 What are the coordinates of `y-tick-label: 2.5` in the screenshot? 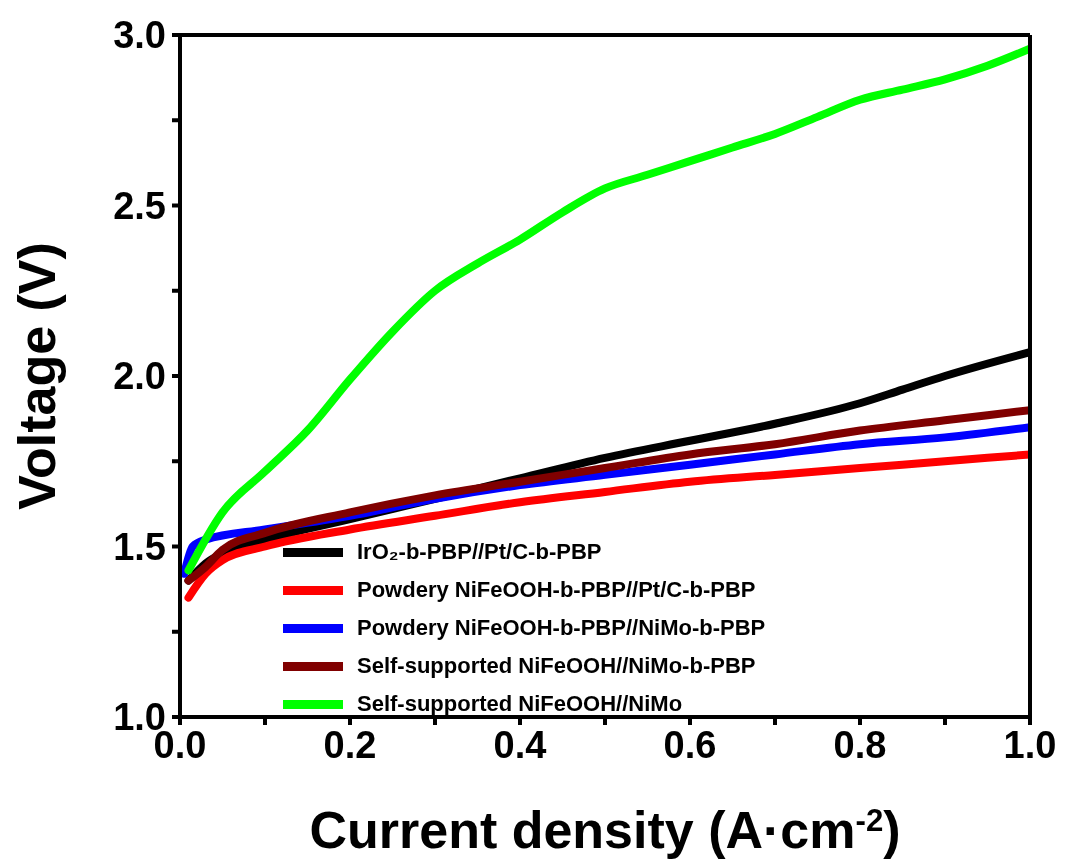 It's located at (139, 205).